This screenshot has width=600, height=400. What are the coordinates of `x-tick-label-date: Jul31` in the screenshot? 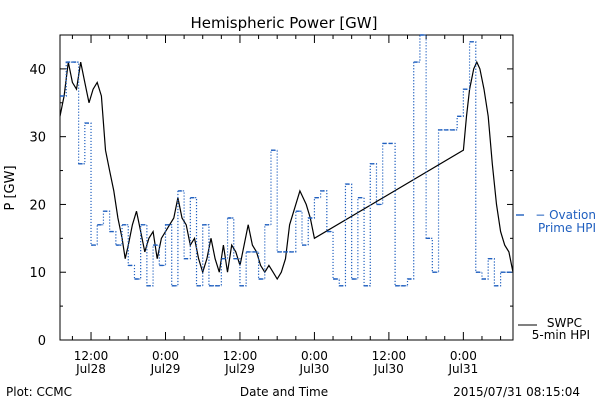 It's located at (462, 369).